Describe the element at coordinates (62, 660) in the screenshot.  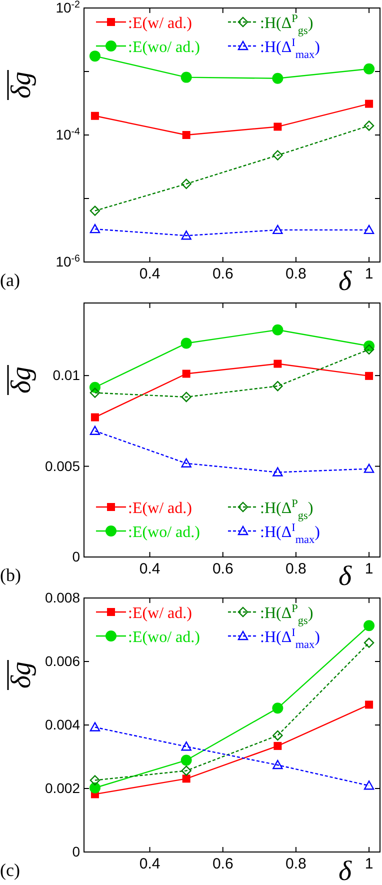
I see `y-tick-label: 0.006` at that location.